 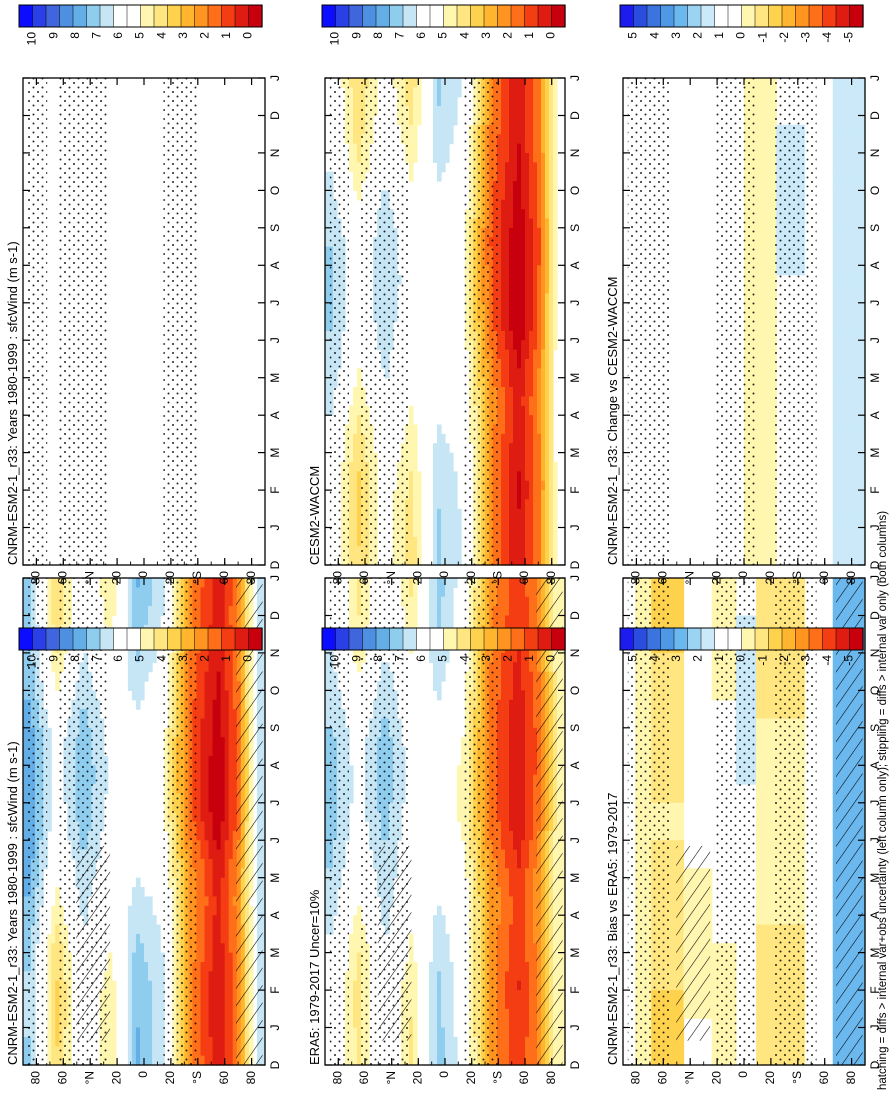 I want to click on x-tick-label: N, so click(x=275, y=653).